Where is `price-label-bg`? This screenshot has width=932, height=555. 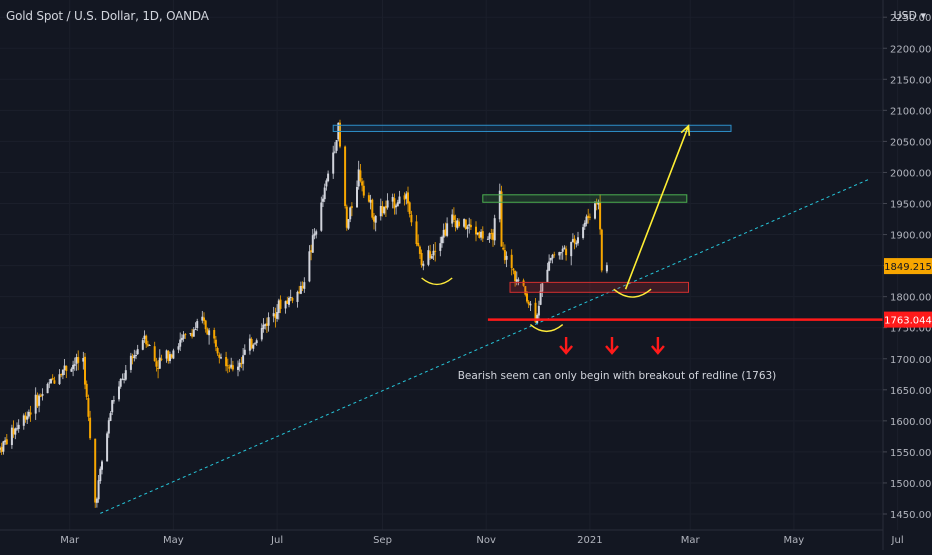 price-label-bg is located at coordinates (908, 319).